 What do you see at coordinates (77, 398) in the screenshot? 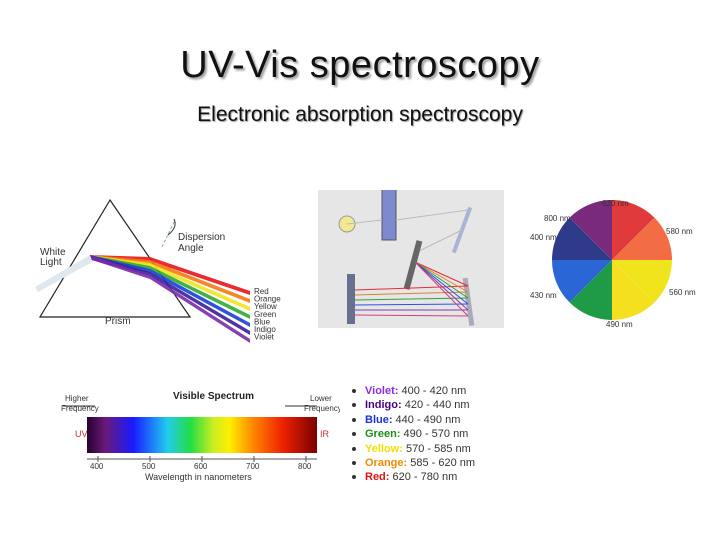
I see `higher-label: Higher` at bounding box center [77, 398].